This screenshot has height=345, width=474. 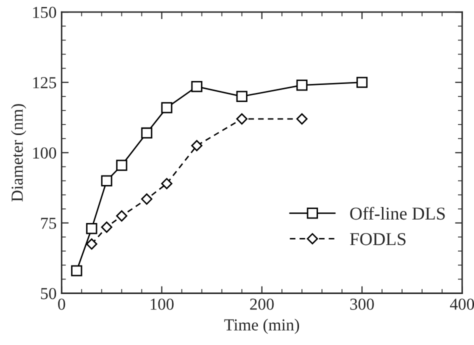 I want to click on y-tick-label: 150, so click(x=44, y=12).